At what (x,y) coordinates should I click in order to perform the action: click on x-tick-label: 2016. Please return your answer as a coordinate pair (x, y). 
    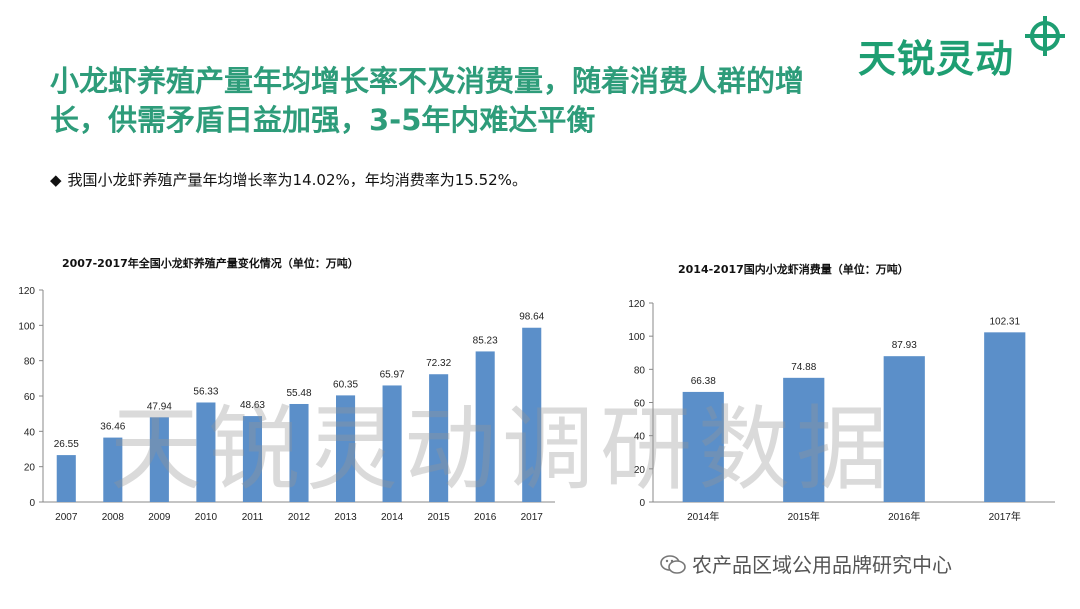
    Looking at the image, I should click on (485, 517).